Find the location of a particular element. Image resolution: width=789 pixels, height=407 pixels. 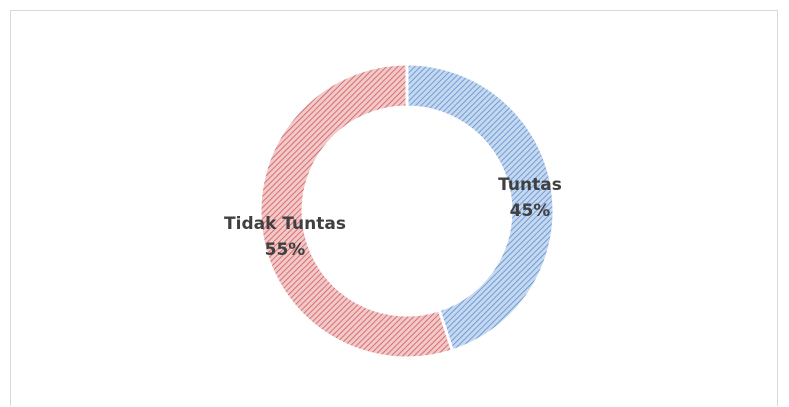

data-label-category: Tuntas is located at coordinates (530, 185).